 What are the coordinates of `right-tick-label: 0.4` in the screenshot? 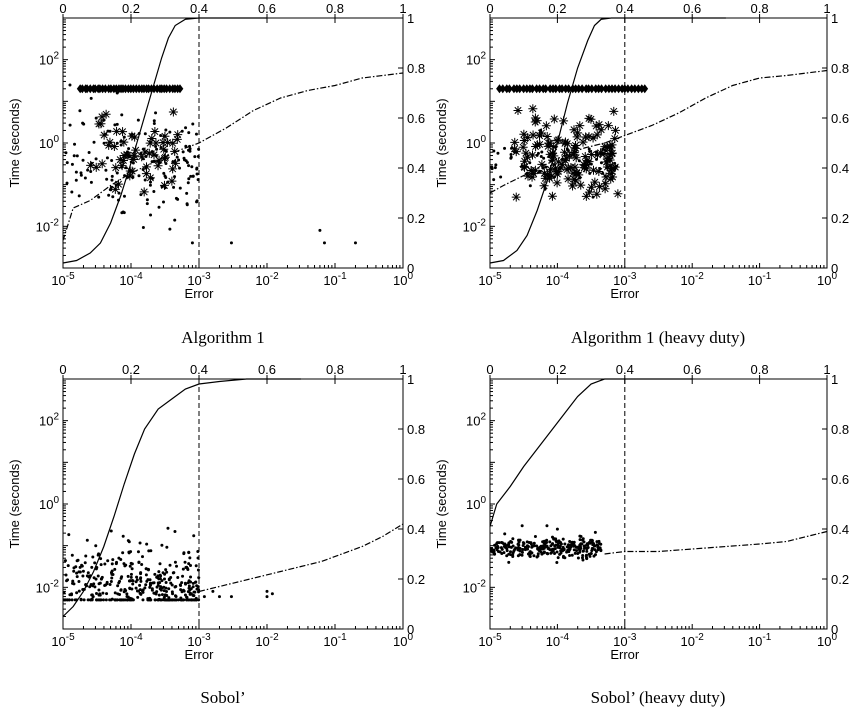 It's located at (840, 529).